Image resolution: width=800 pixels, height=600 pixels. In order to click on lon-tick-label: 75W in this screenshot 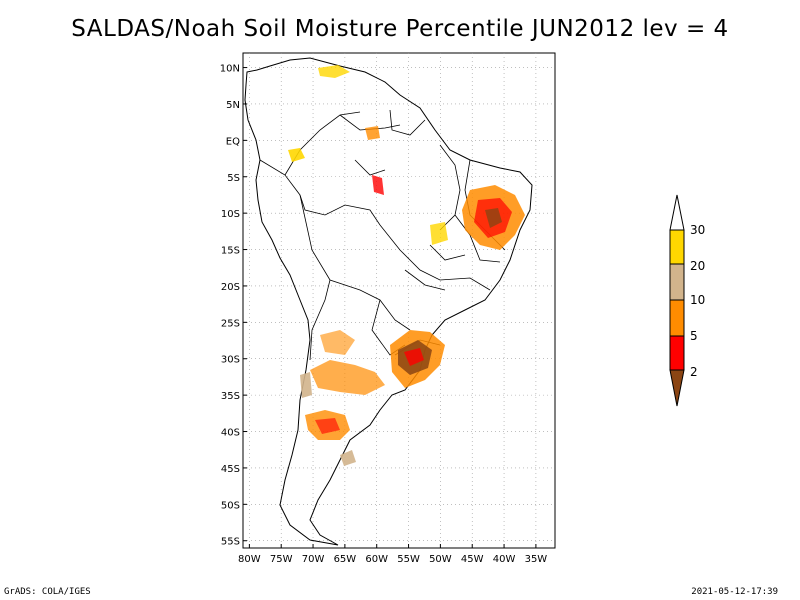, I will do `click(281, 559)`.